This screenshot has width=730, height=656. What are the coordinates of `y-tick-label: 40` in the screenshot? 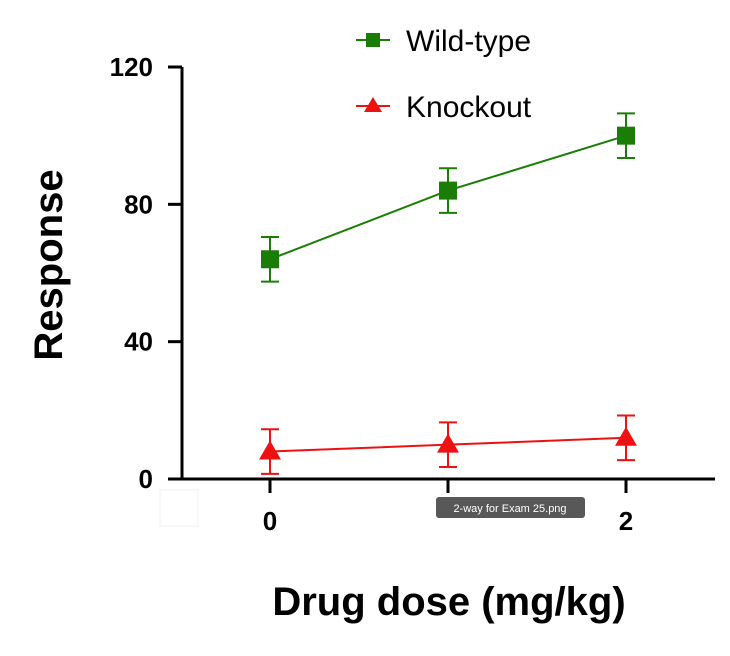 It's located at (138, 342).